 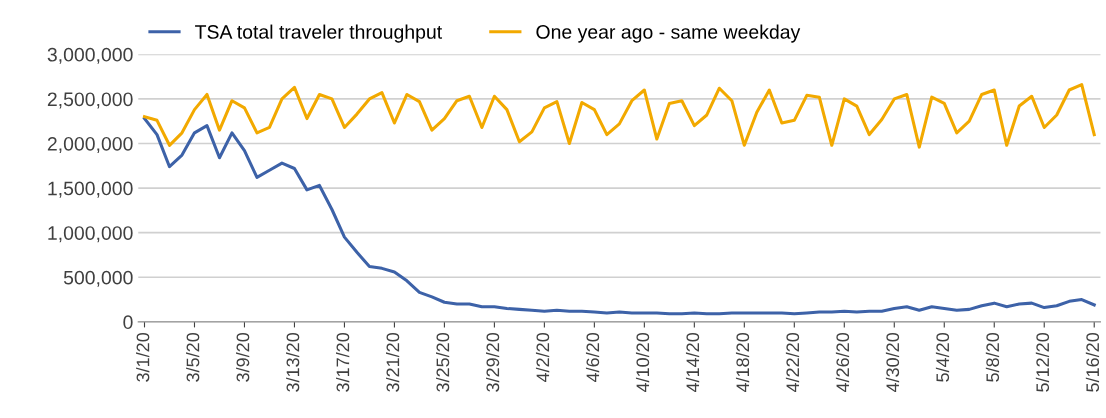 I want to click on x-tick-label: 3/29/20, so click(x=492, y=362).